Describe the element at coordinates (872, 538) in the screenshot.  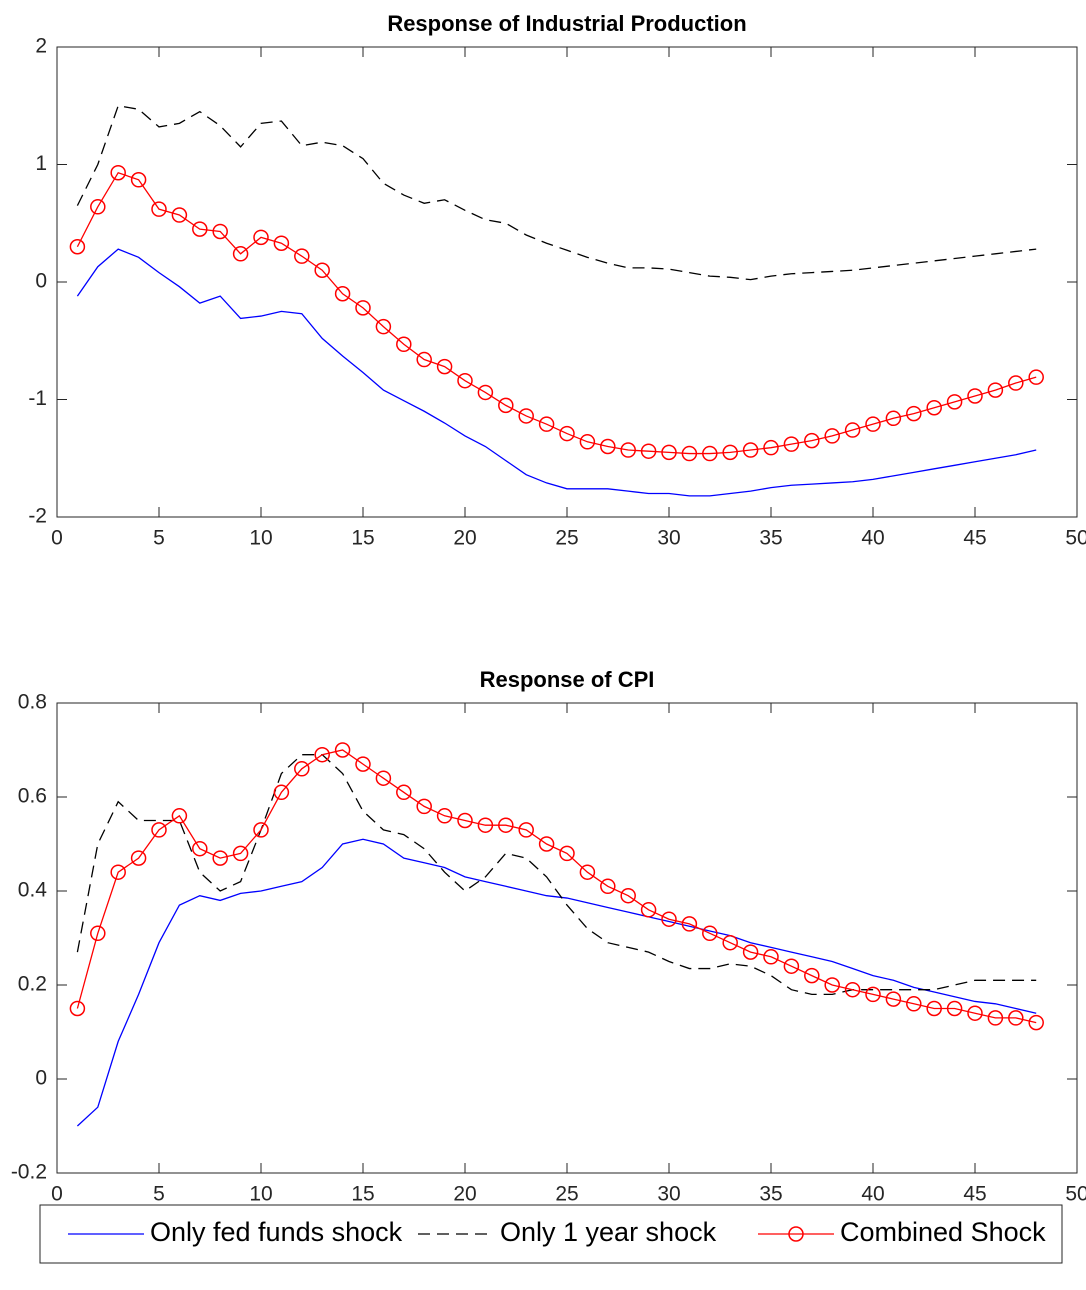
I see `x-tick-label: 40` at that location.